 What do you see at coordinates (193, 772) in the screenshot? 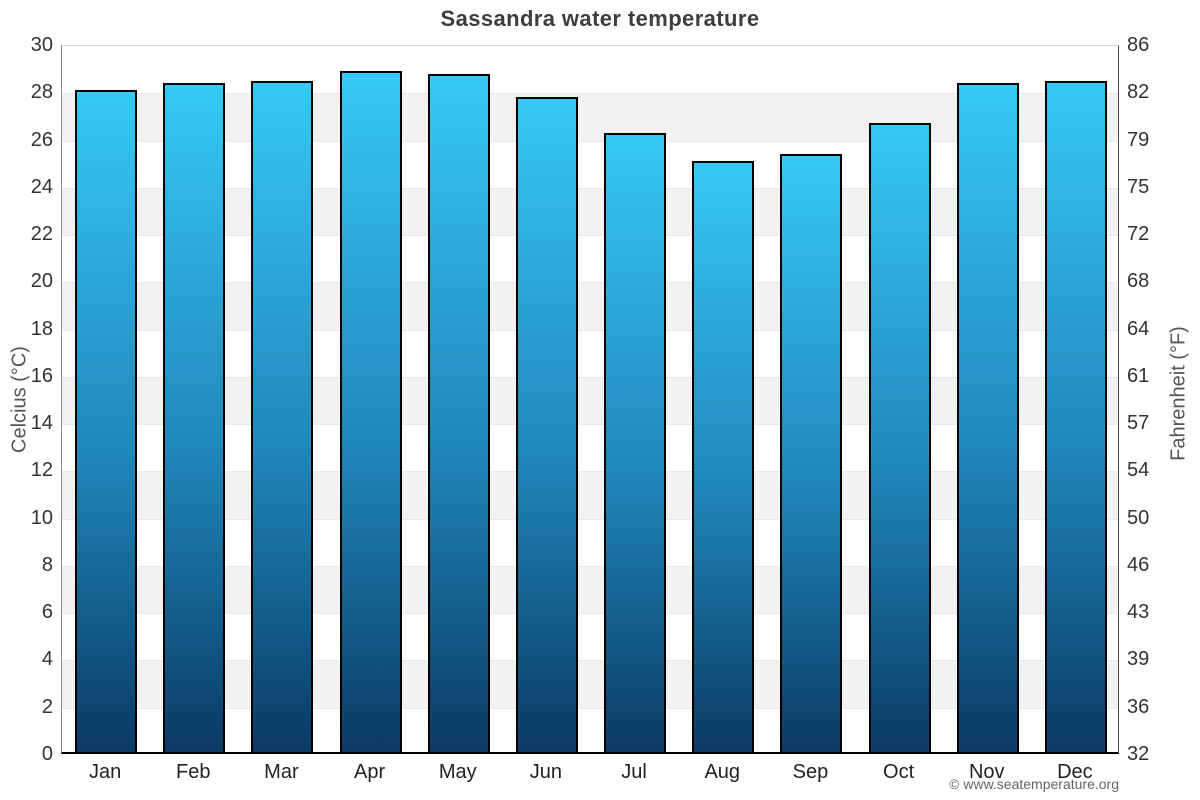
I see `month-label: Feb` at bounding box center [193, 772].